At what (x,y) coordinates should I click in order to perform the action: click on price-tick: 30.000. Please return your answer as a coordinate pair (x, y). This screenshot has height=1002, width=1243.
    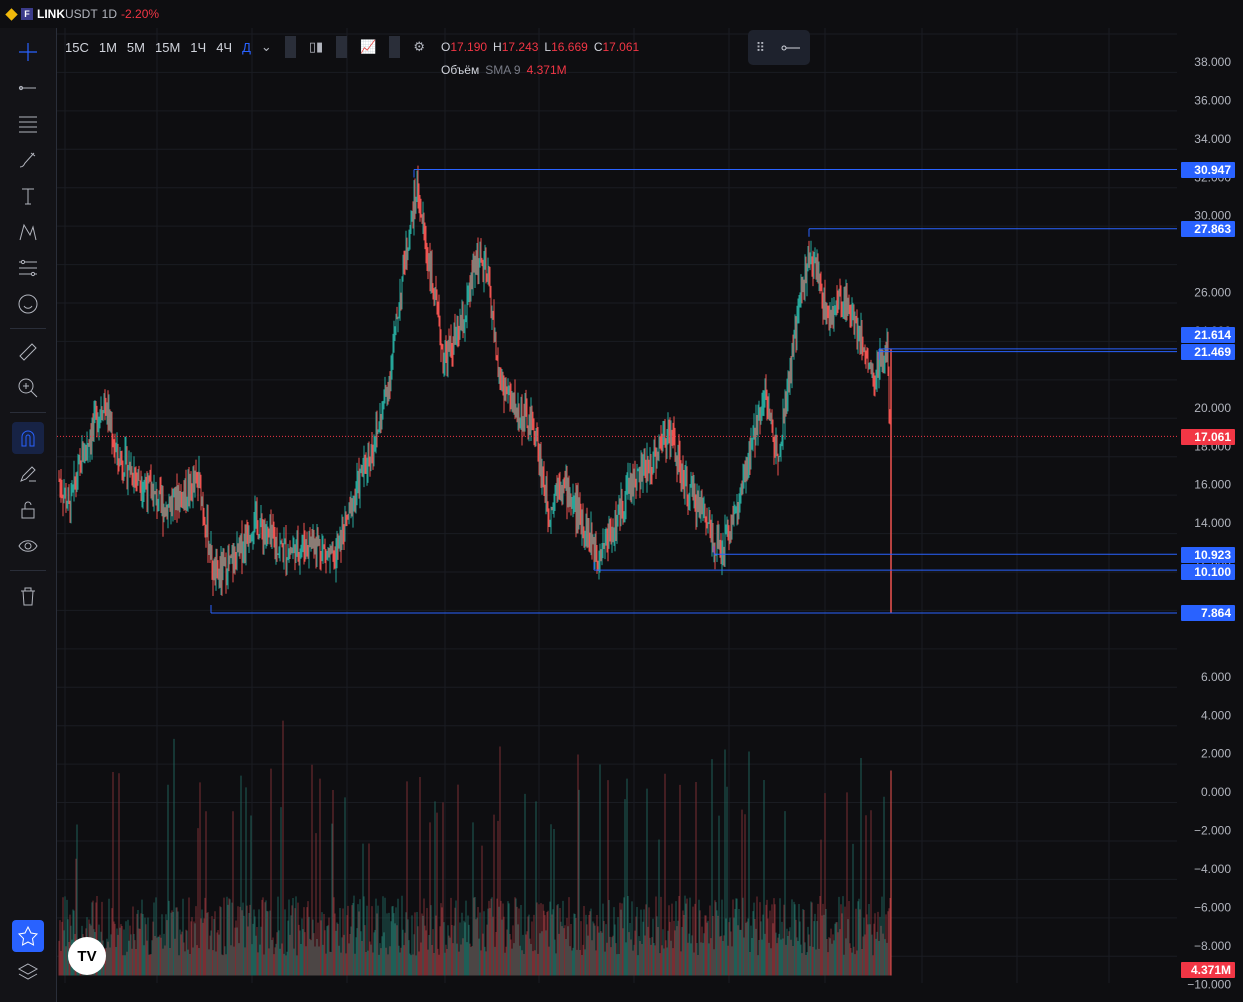
    Looking at the image, I should click on (1212, 216).